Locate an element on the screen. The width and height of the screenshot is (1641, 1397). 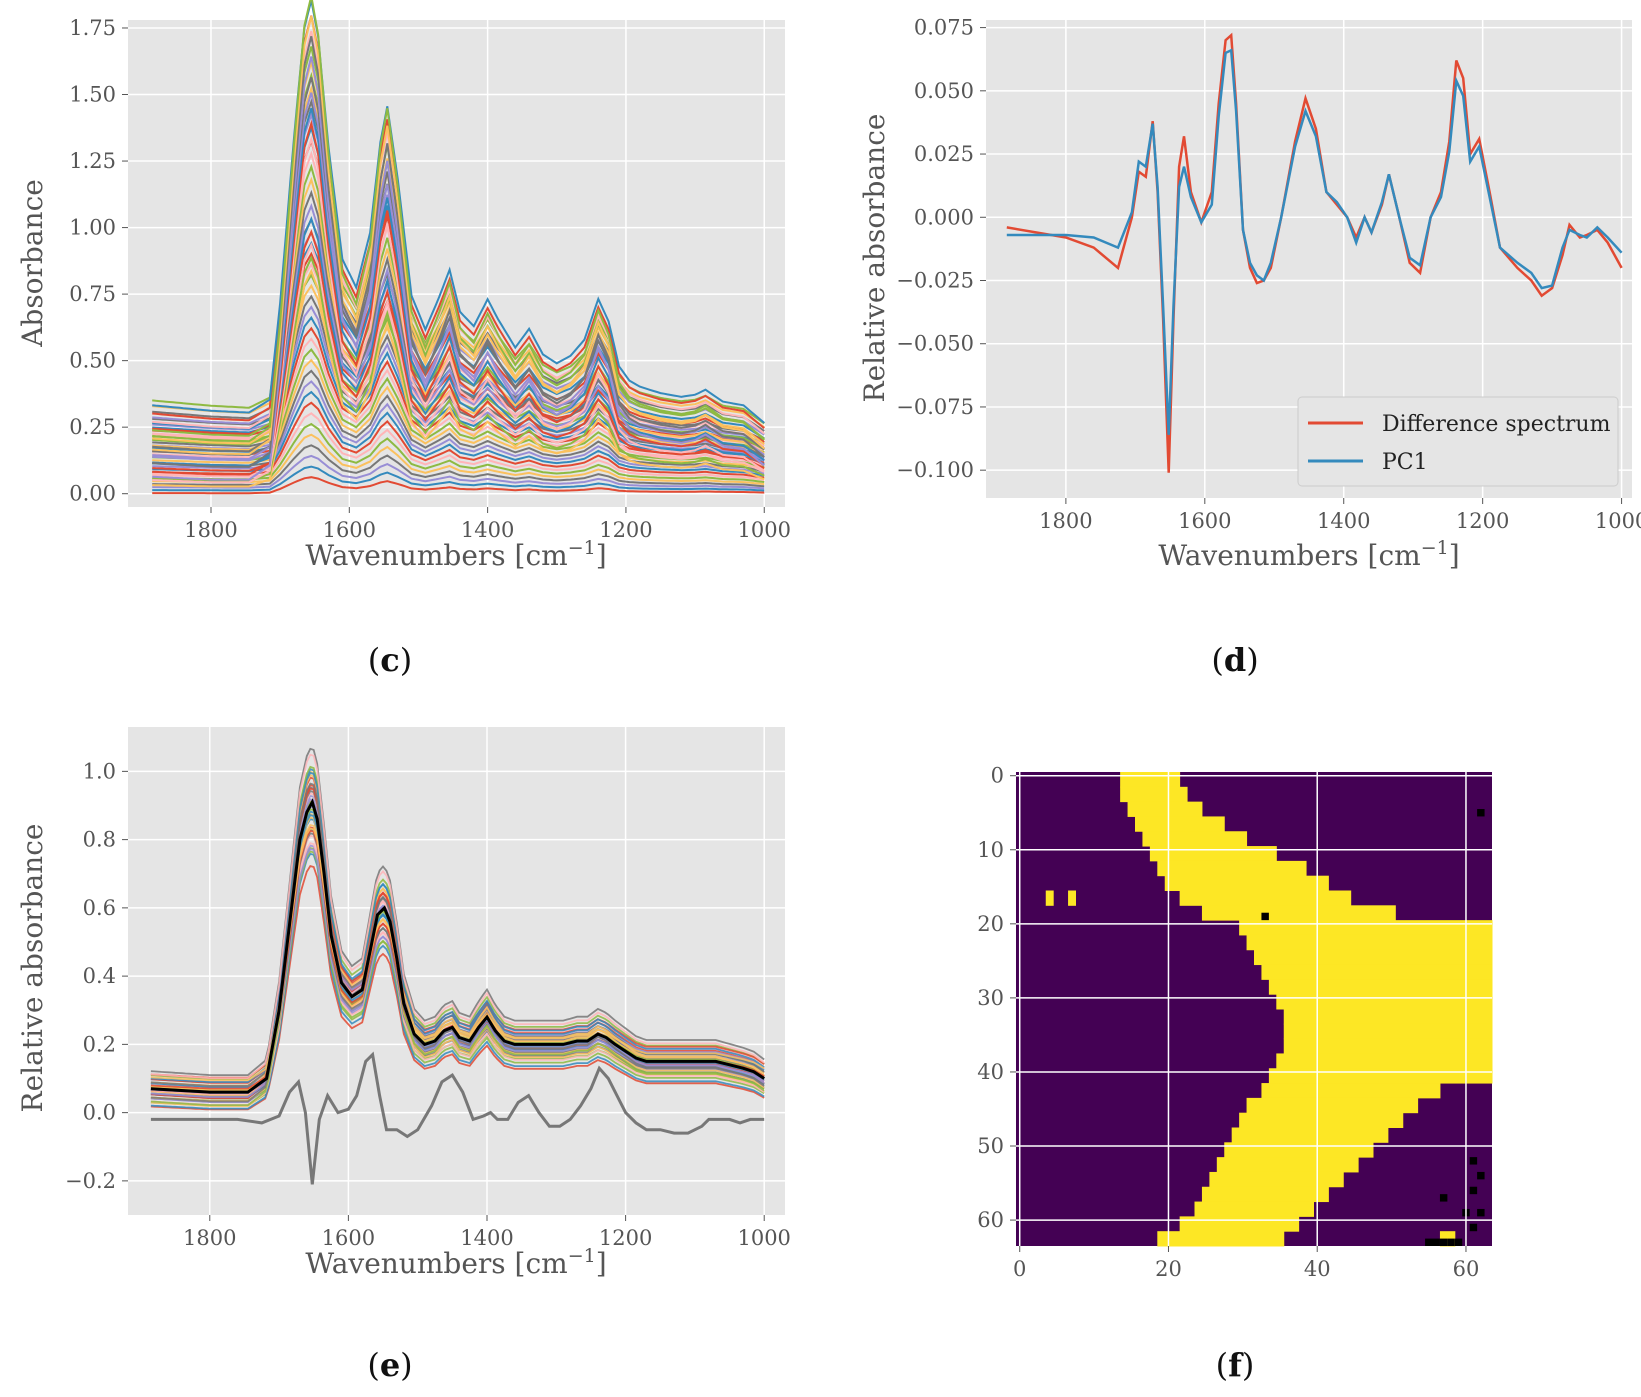
legend-label-pc1: PC1 is located at coordinates (1405, 462).